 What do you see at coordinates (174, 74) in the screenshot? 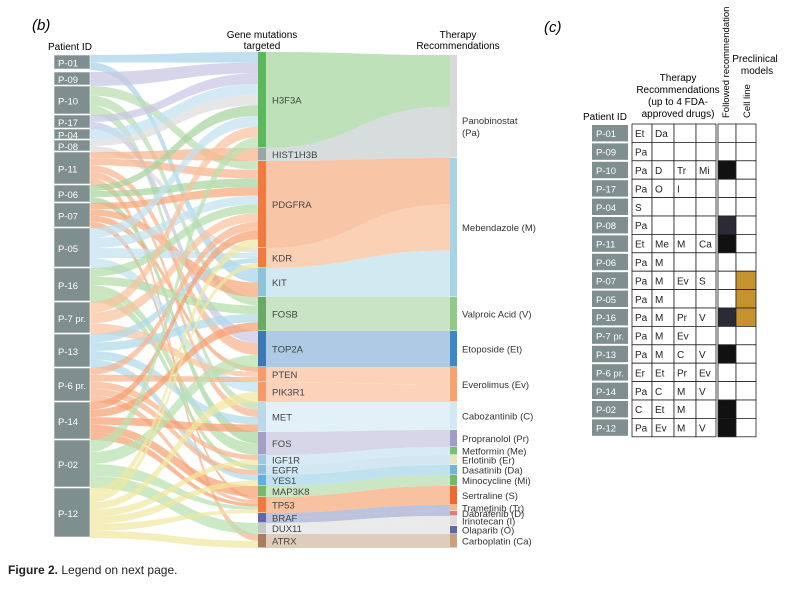
I see `flow-p-09-h3f3a` at bounding box center [174, 74].